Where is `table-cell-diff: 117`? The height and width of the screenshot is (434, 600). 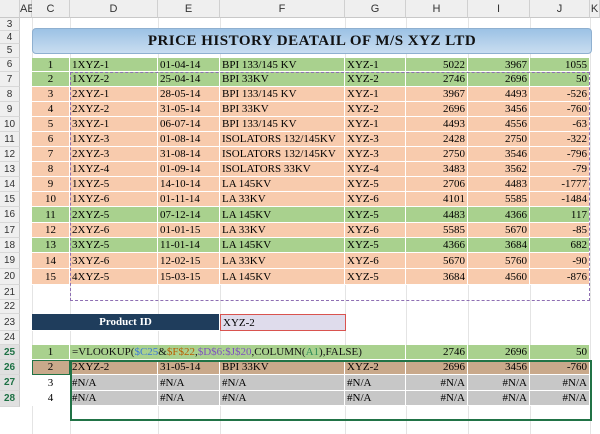
table-cell-diff: 117 is located at coordinates (560, 215).